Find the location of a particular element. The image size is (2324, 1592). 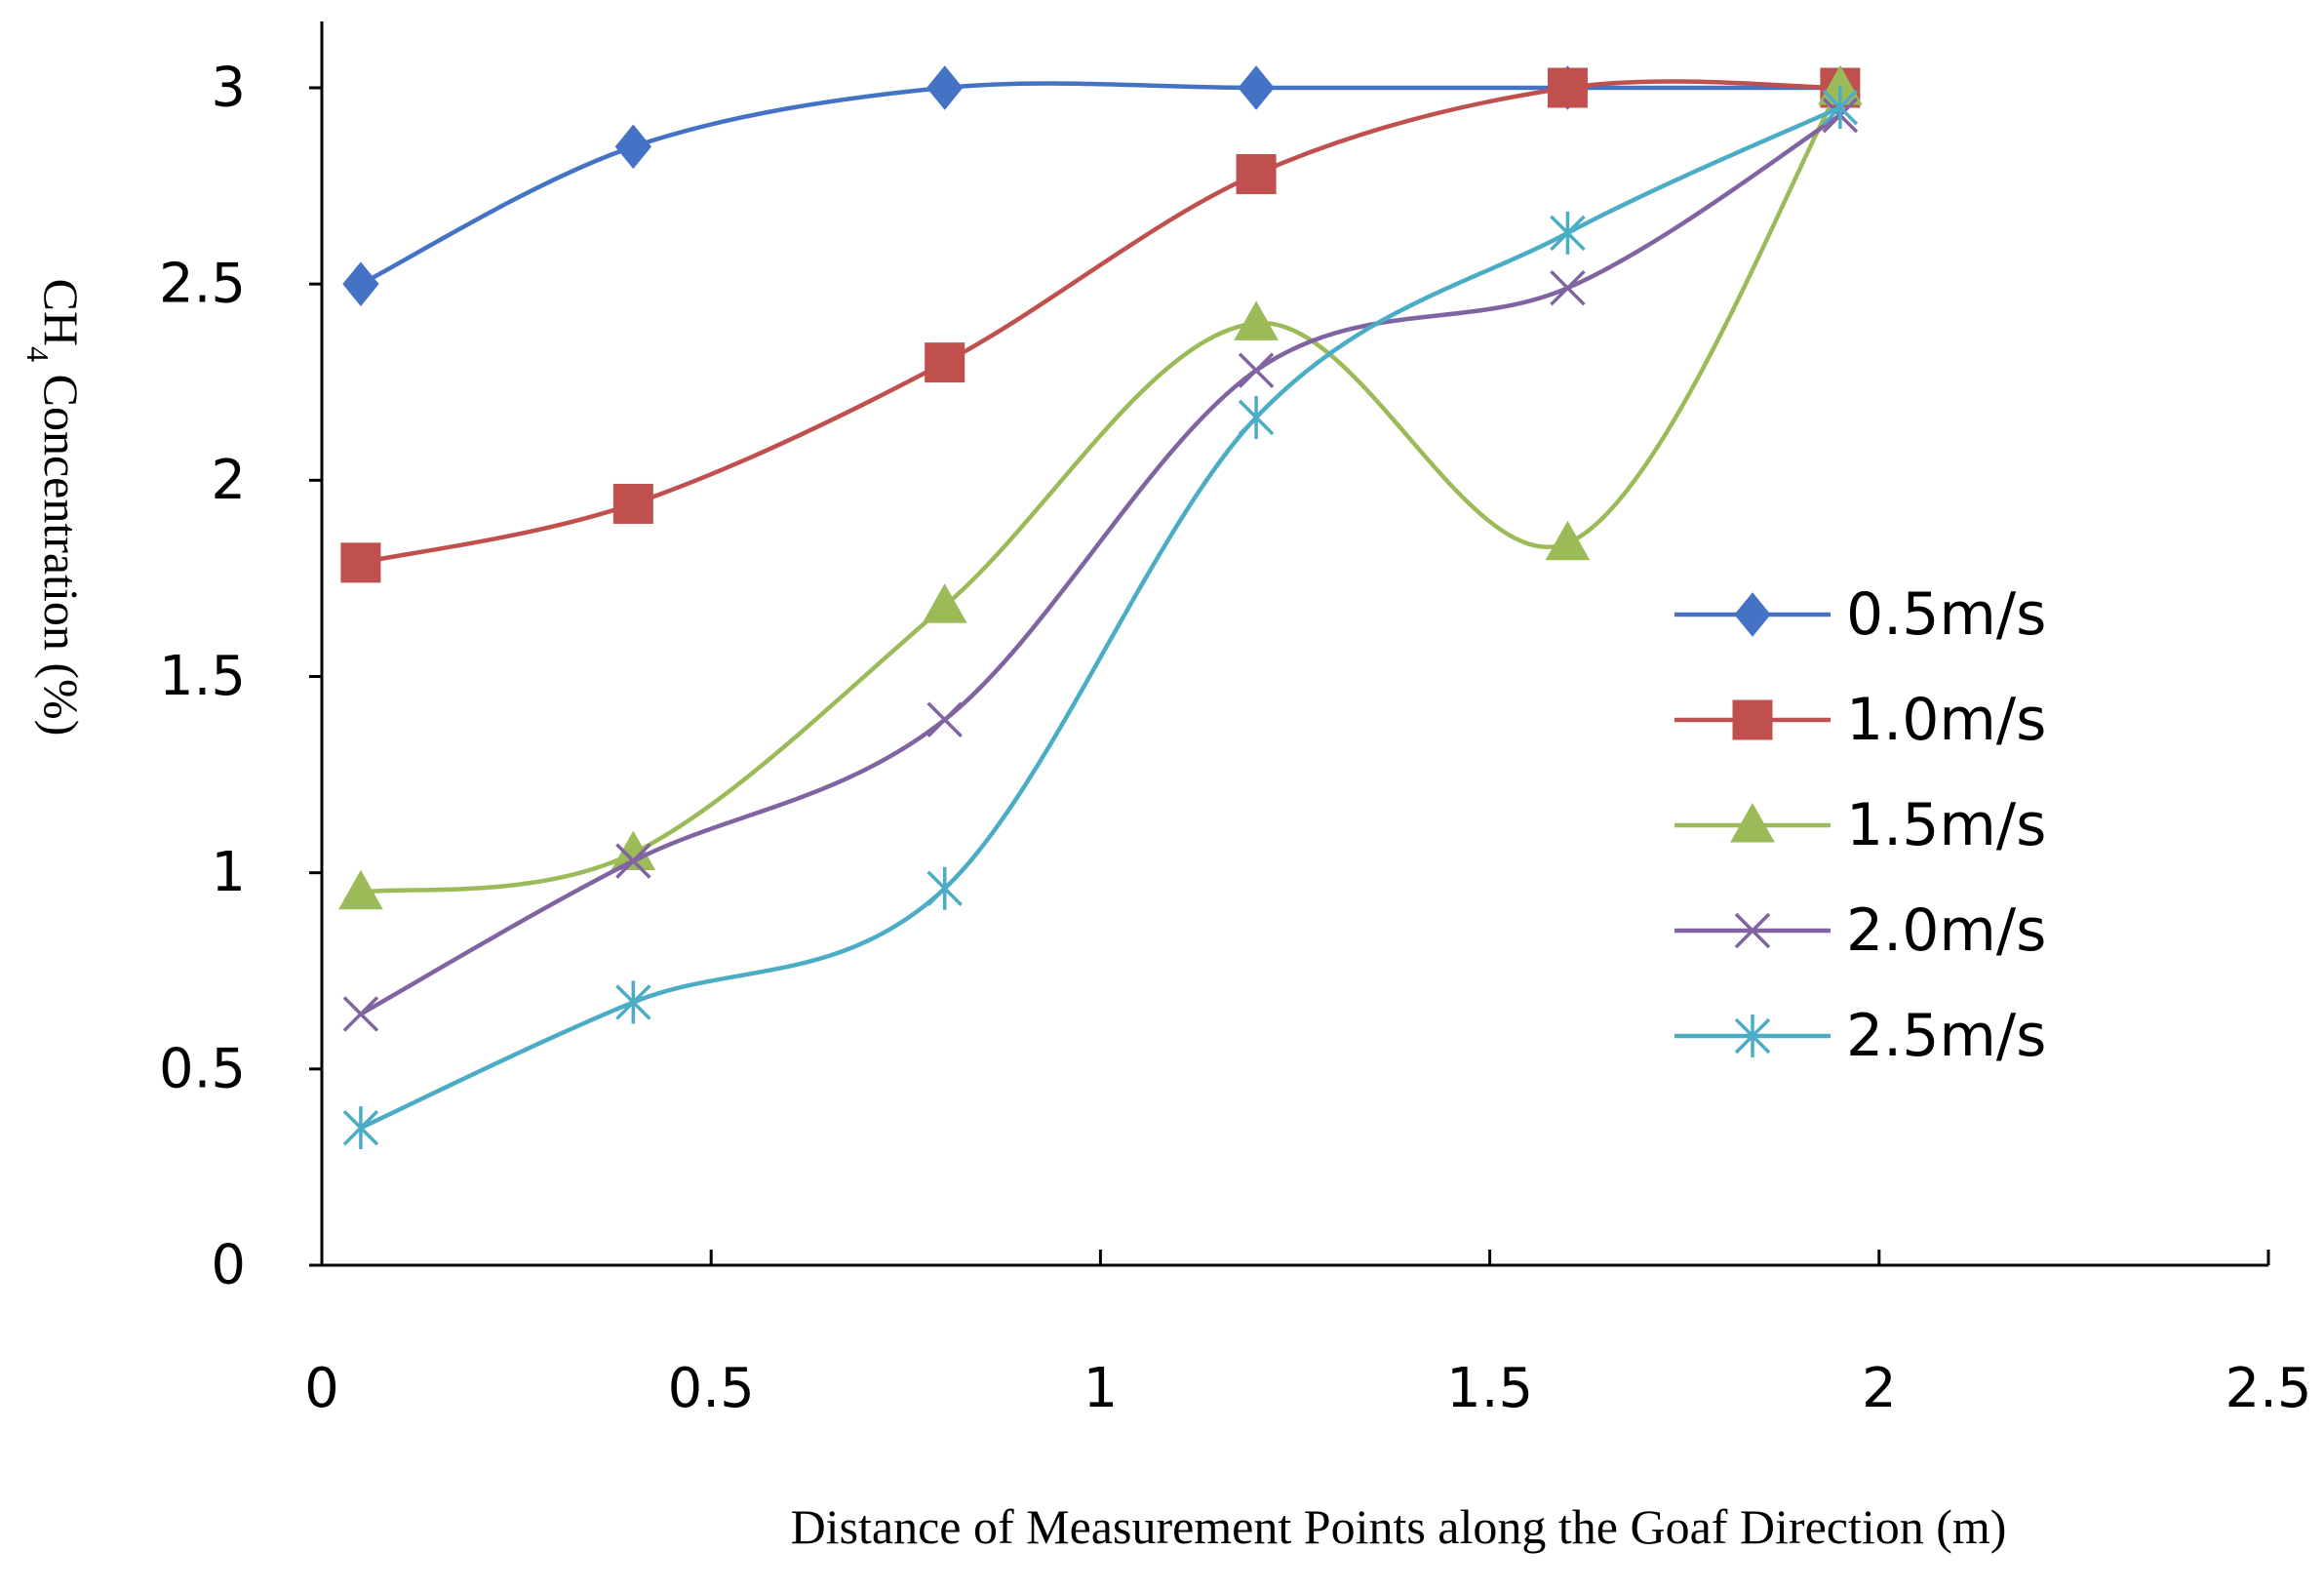

y-tick-label: 1.5 is located at coordinates (202, 676).